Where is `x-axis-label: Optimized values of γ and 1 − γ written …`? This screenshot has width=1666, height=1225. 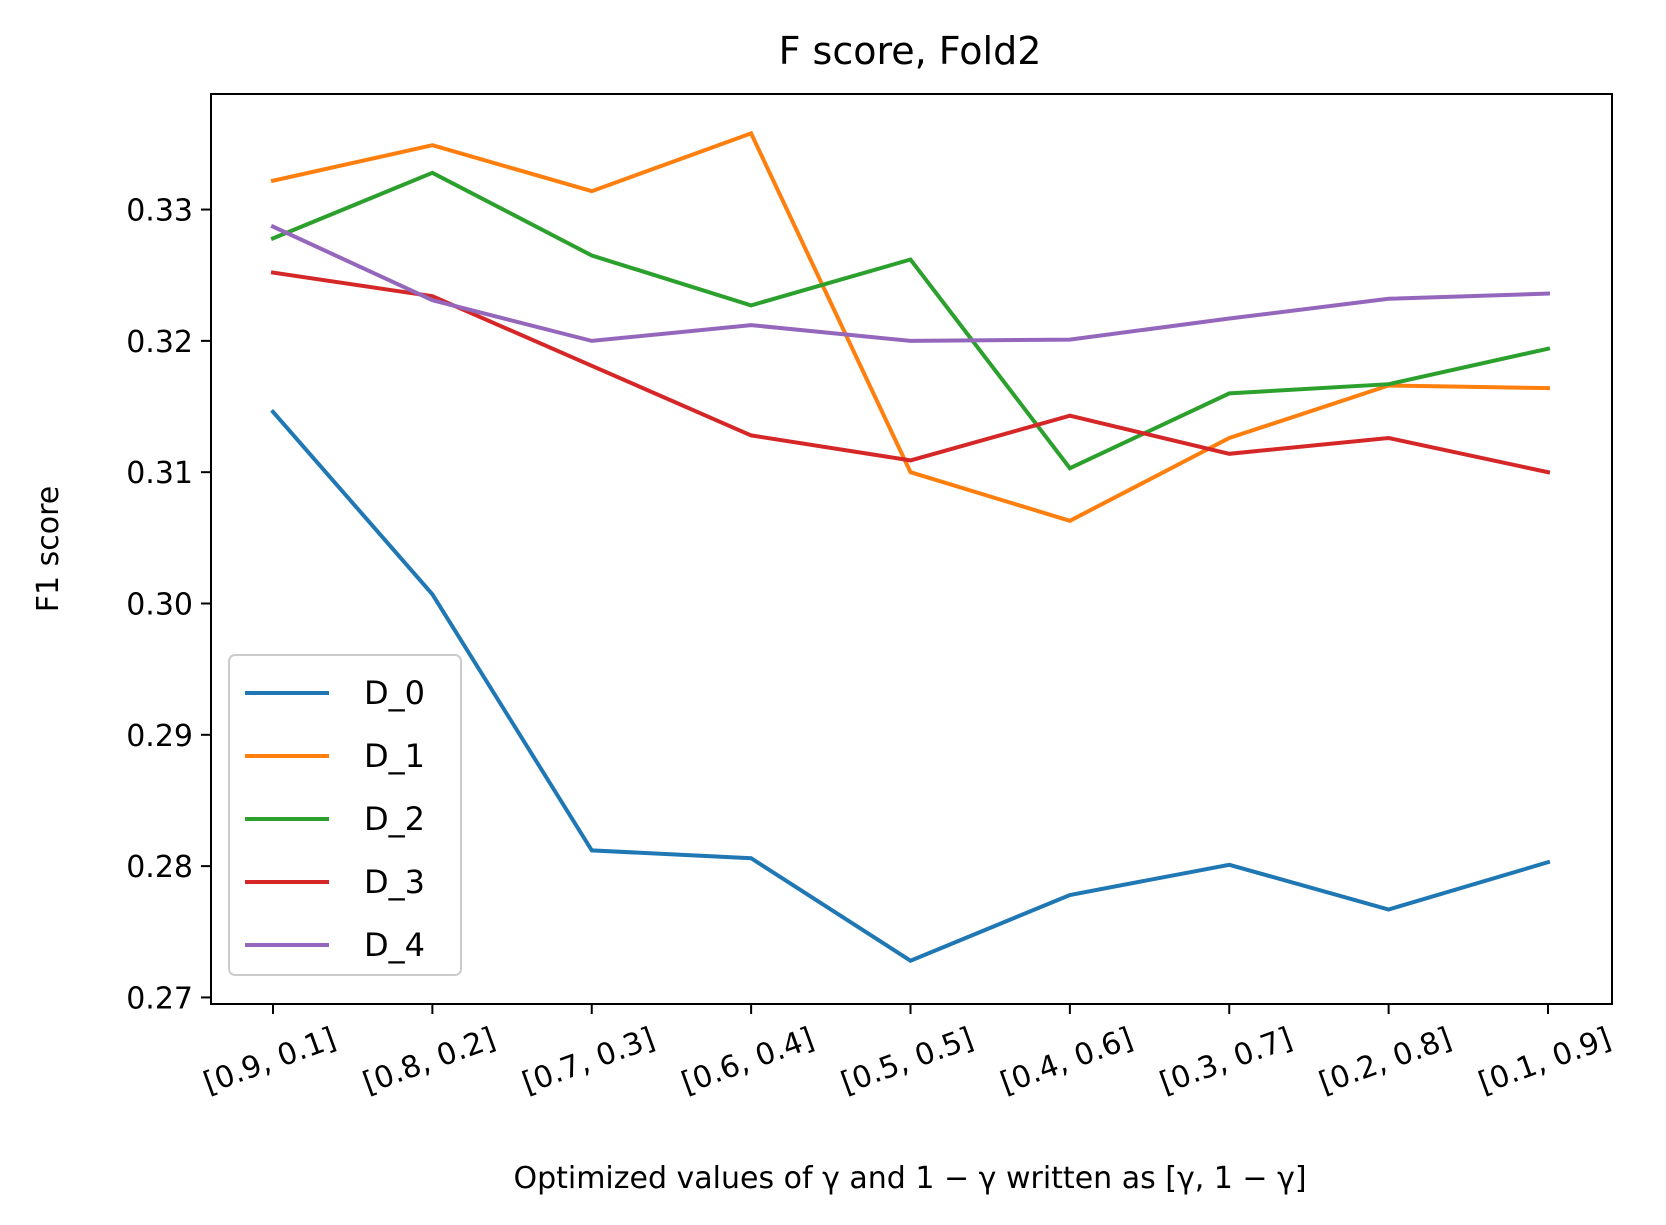 x-axis-label: Optimized values of γ and 1 − γ written … is located at coordinates (909, 1178).